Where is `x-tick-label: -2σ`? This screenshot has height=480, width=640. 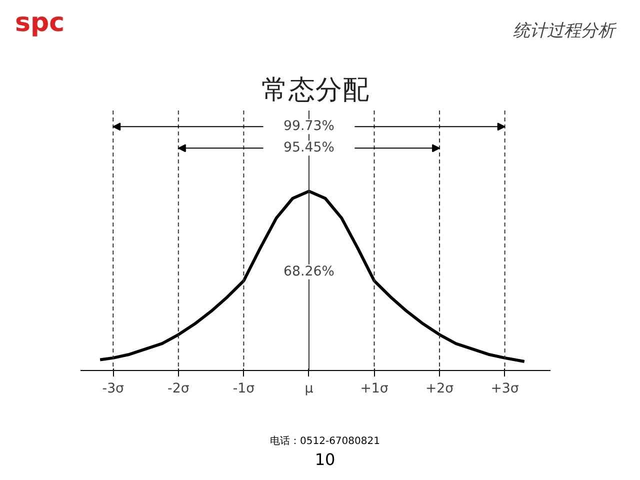
x-tick-label: -2σ is located at coordinates (179, 389).